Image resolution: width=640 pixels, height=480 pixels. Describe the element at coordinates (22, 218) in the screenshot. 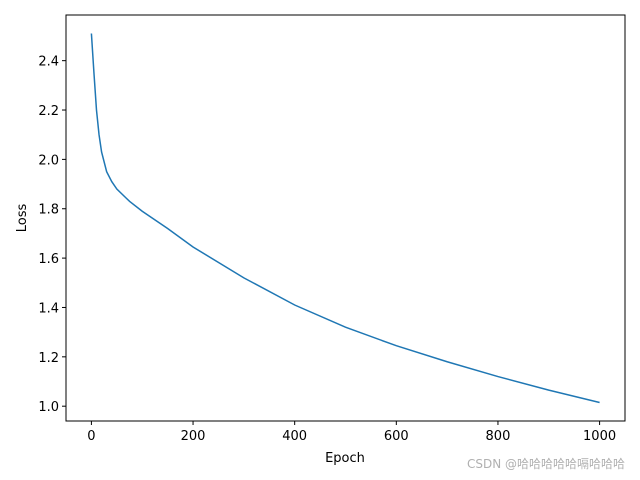

I see `y-axis-label: Loss` at that location.